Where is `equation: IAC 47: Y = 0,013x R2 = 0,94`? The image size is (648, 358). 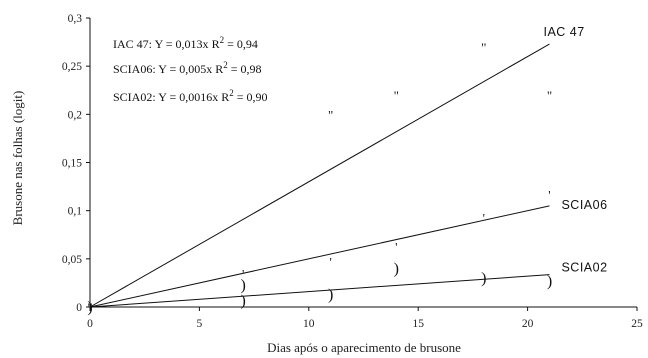 equation: IAC 47: Y = 0,013x R2 = 0,94 is located at coordinates (185, 43).